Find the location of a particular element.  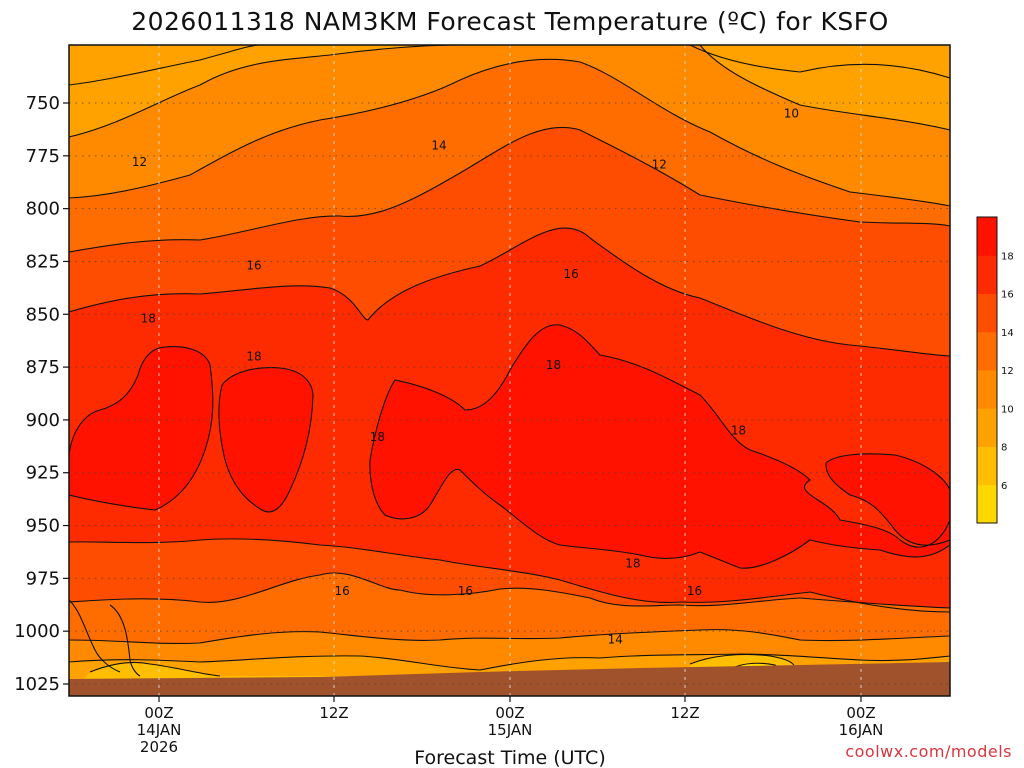

contour-10-c is located at coordinates (819, 62).